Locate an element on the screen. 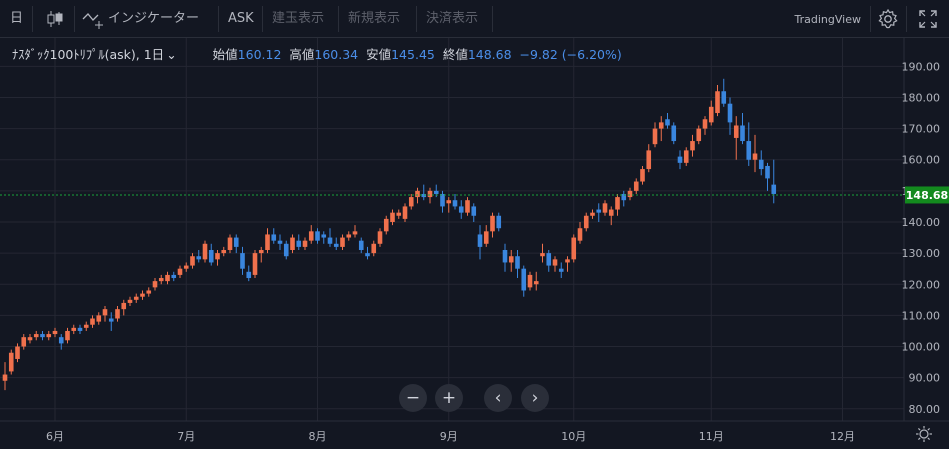 This screenshot has height=449, width=949. low-value: 145.45 is located at coordinates (413, 54).